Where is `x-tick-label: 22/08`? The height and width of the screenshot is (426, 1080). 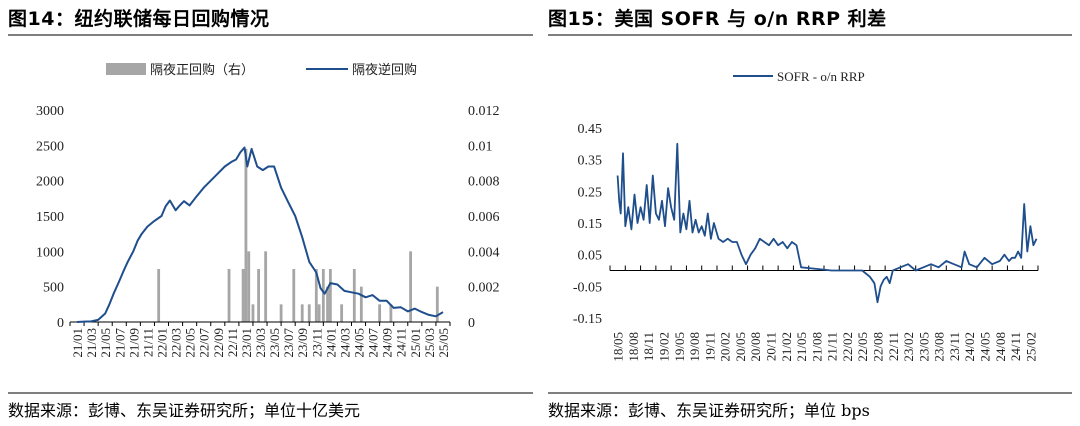
x-tick-label: 22/08 is located at coordinates (878, 347).